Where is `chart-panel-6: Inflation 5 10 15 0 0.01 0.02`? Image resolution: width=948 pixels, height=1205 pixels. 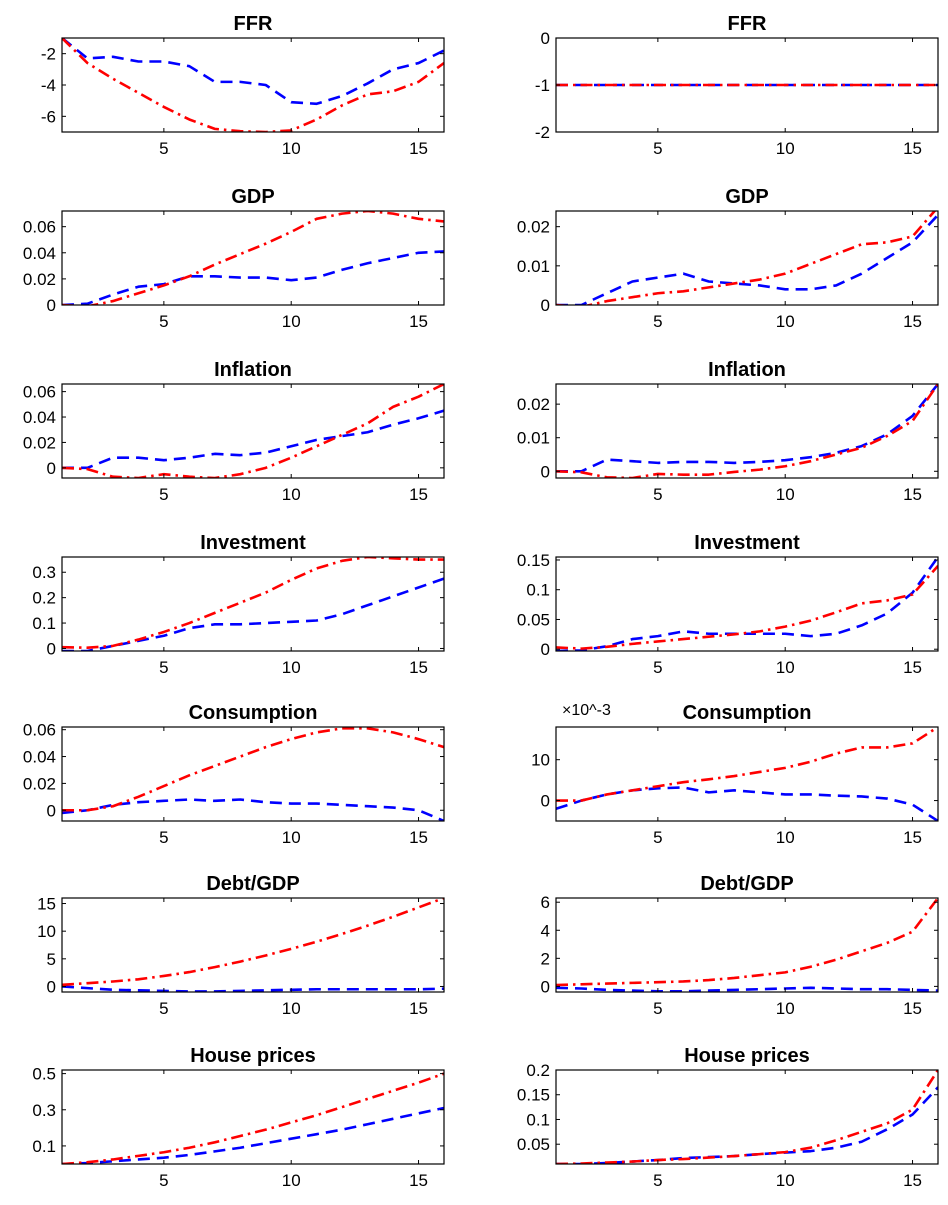
chart-panel-6: Inflation 5 10 15 0 0.01 0.02 is located at coordinates (728, 431).